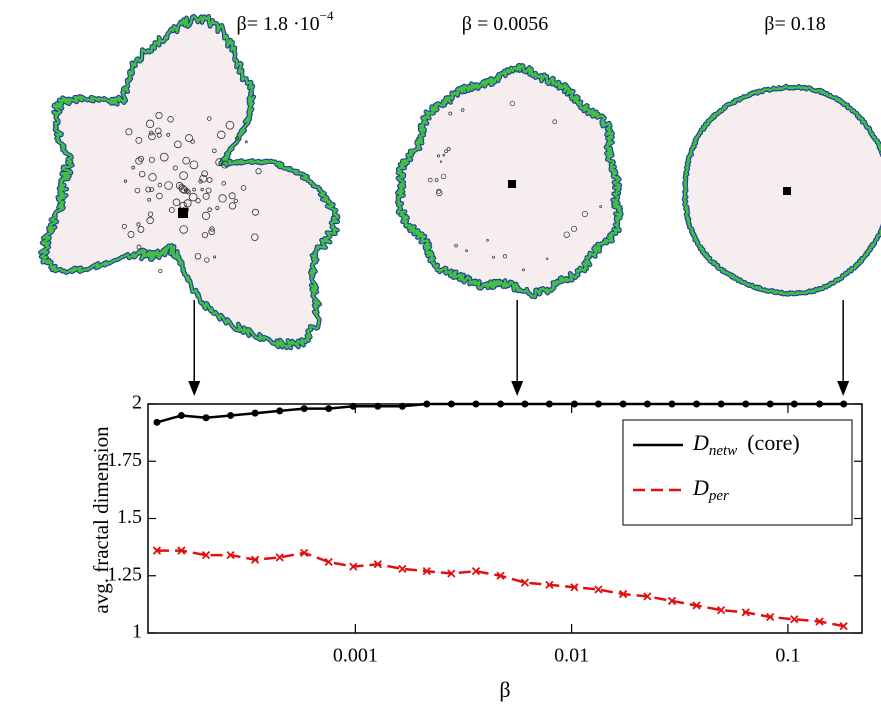 The height and width of the screenshot is (704, 881). What do you see at coordinates (124, 574) in the screenshot?
I see `y-tick-label: 1.25` at bounding box center [124, 574].